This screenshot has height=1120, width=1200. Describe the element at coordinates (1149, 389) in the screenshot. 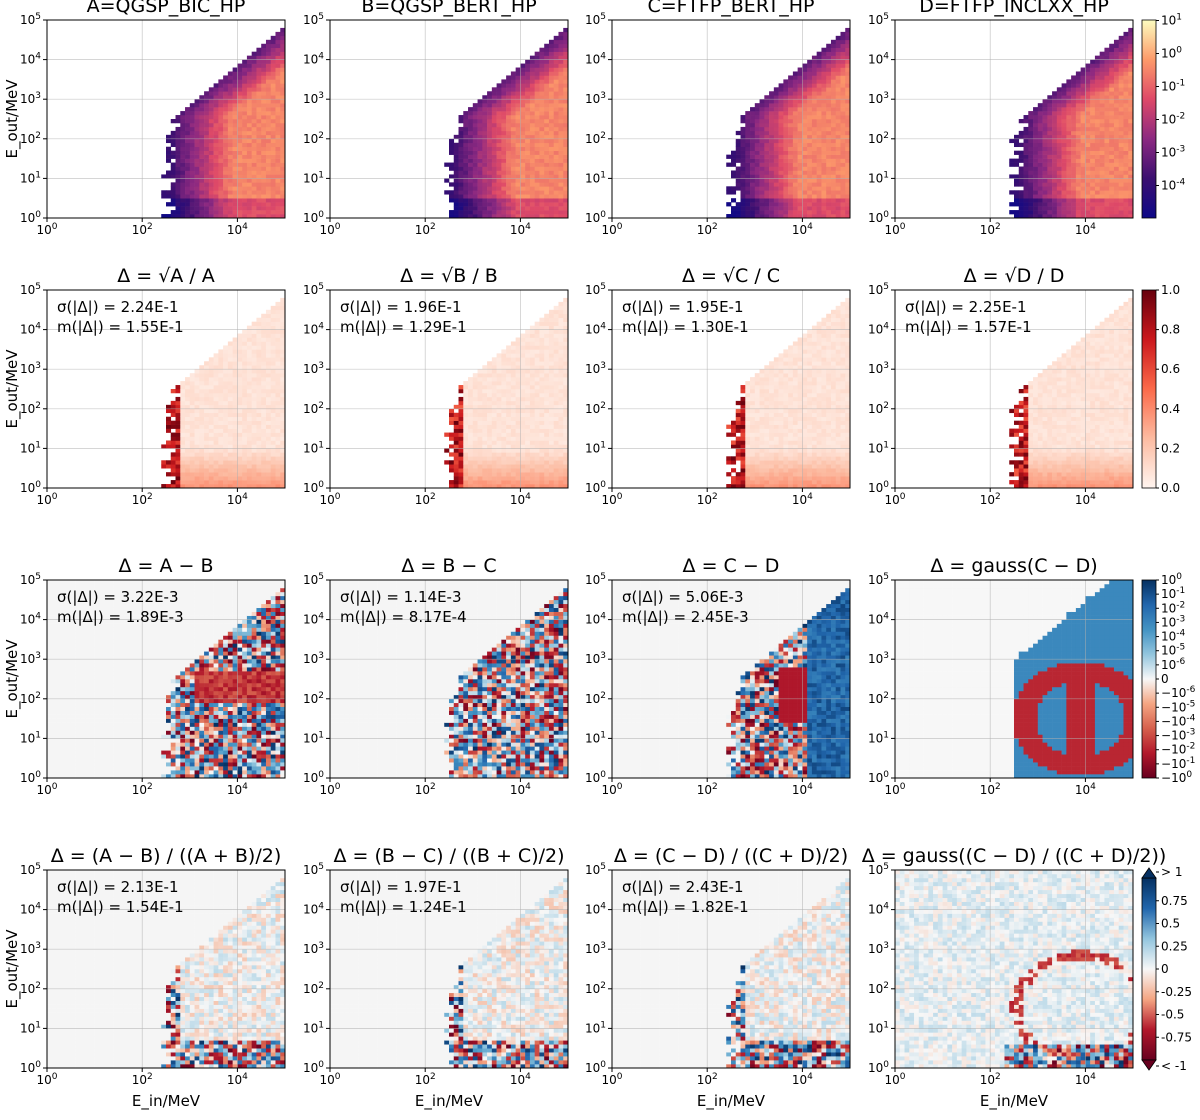

I see `colorbar-gradient` at that location.